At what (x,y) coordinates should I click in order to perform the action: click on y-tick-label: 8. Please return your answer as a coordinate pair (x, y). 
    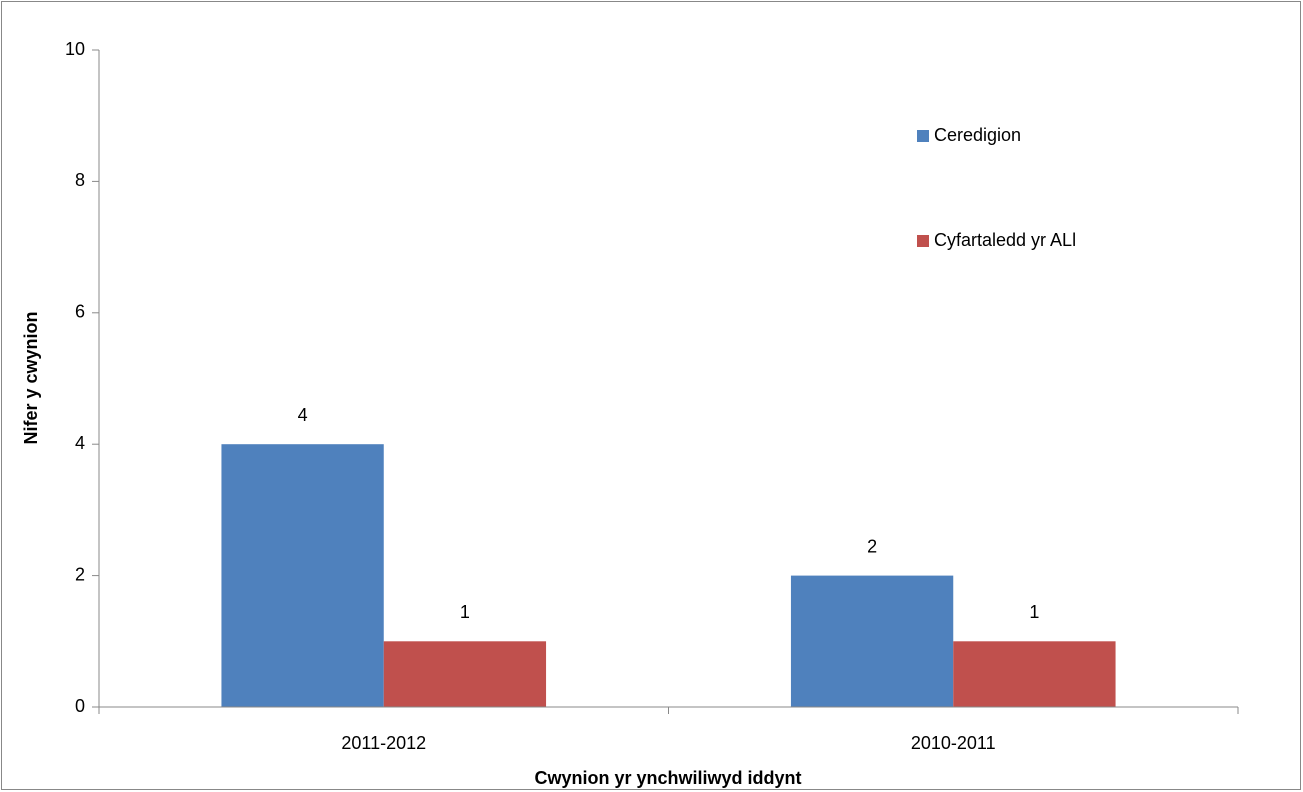
    Looking at the image, I should click on (80, 180).